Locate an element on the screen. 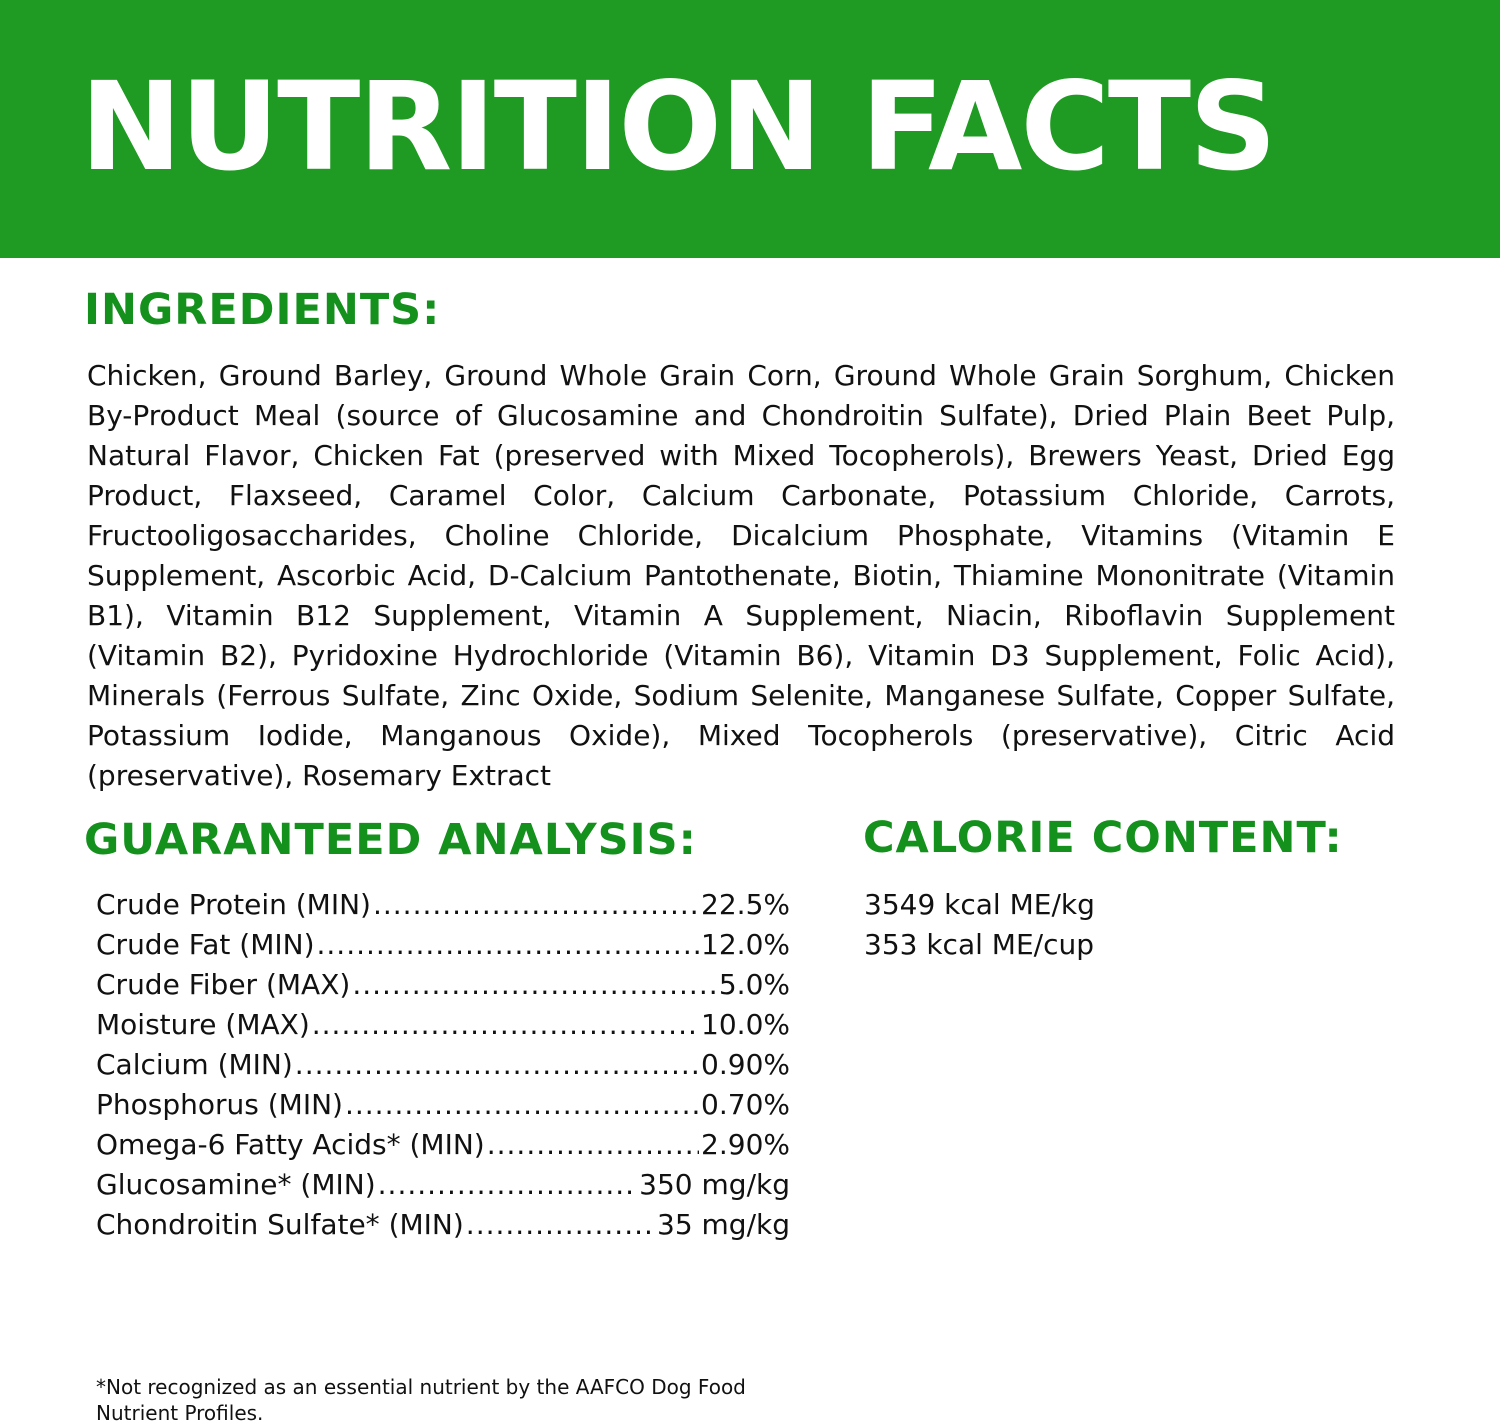 This screenshot has width=1500, height=1426. analysis-value: 0.70% is located at coordinates (745, 1104).